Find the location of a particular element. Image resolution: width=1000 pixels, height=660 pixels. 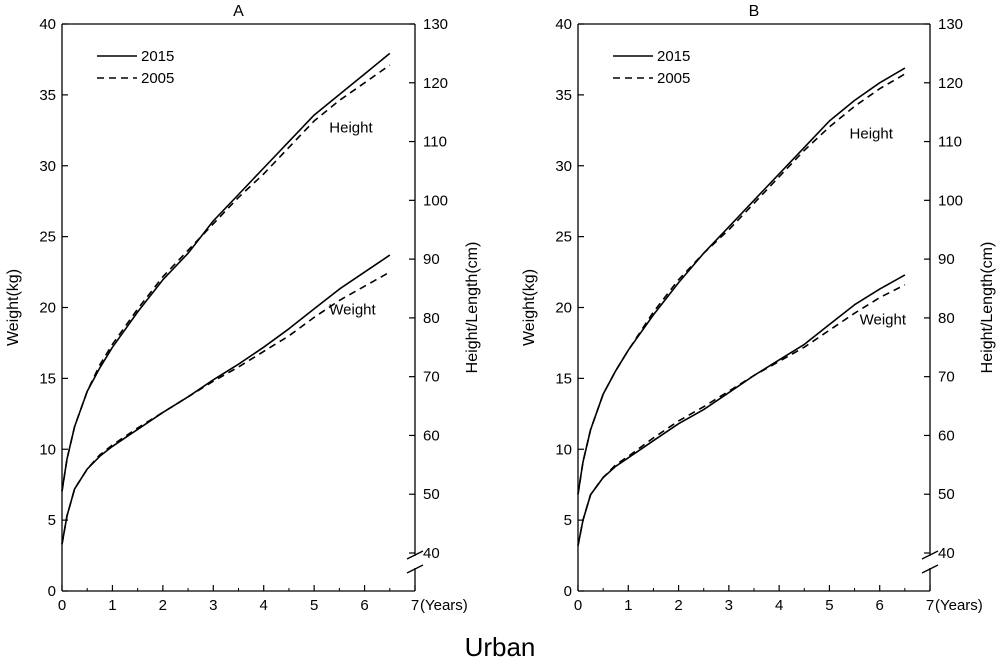

panel-title: B is located at coordinates (754, 11).